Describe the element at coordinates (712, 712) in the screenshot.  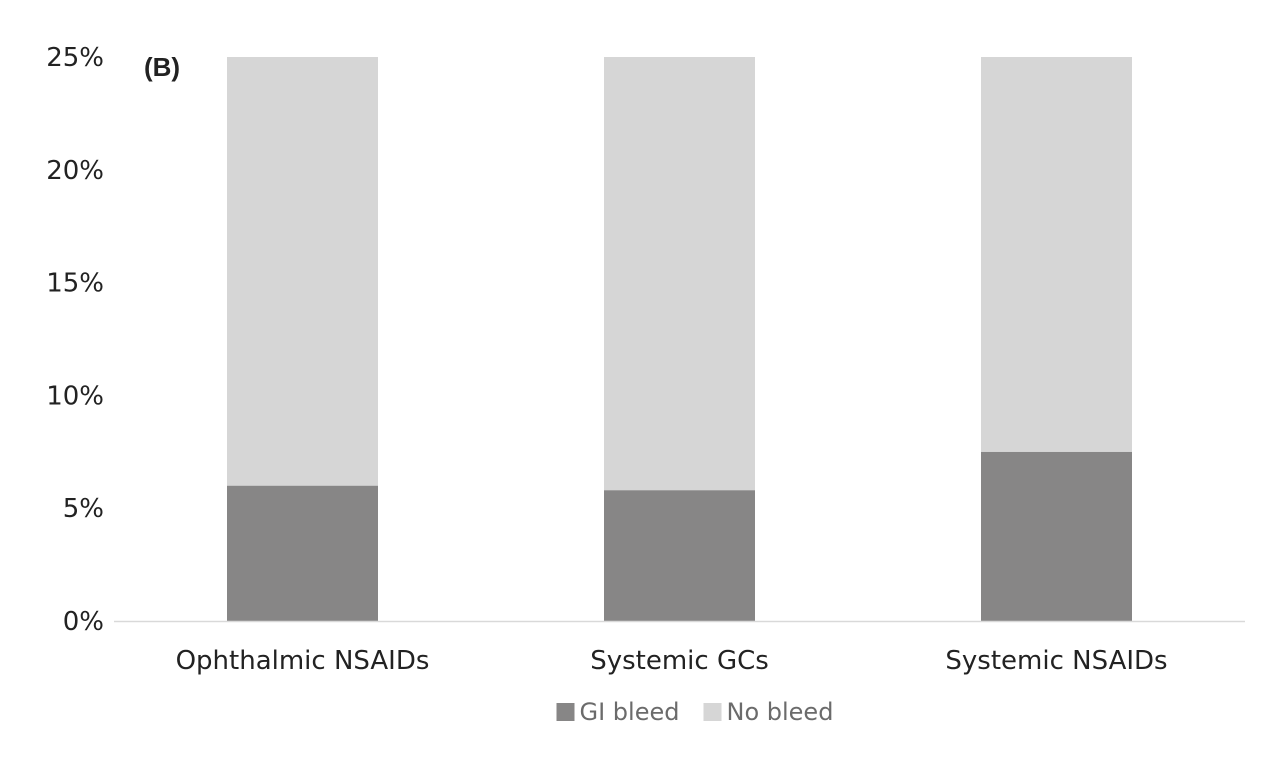
I see `legend-swatch-no-bleed` at that location.